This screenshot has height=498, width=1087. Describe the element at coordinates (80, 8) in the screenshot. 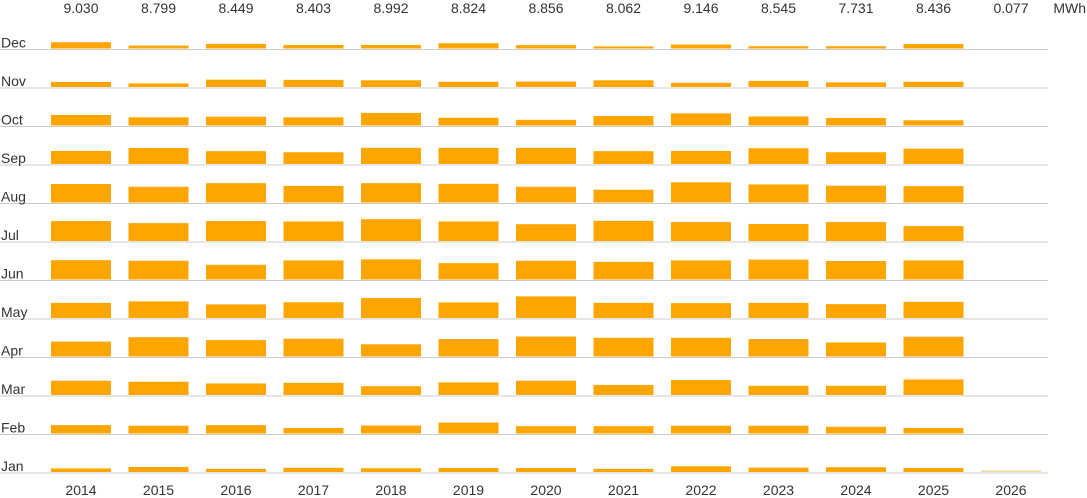

I see `year-total-label: 9.030` at that location.